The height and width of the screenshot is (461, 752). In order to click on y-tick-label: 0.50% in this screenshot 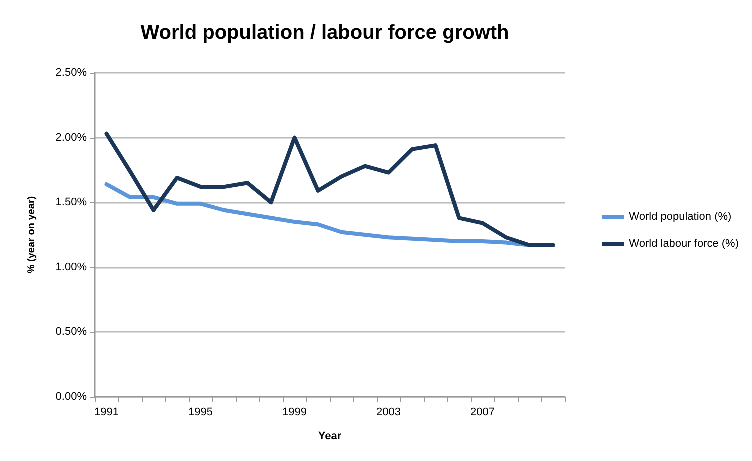, I will do `click(72, 332)`.